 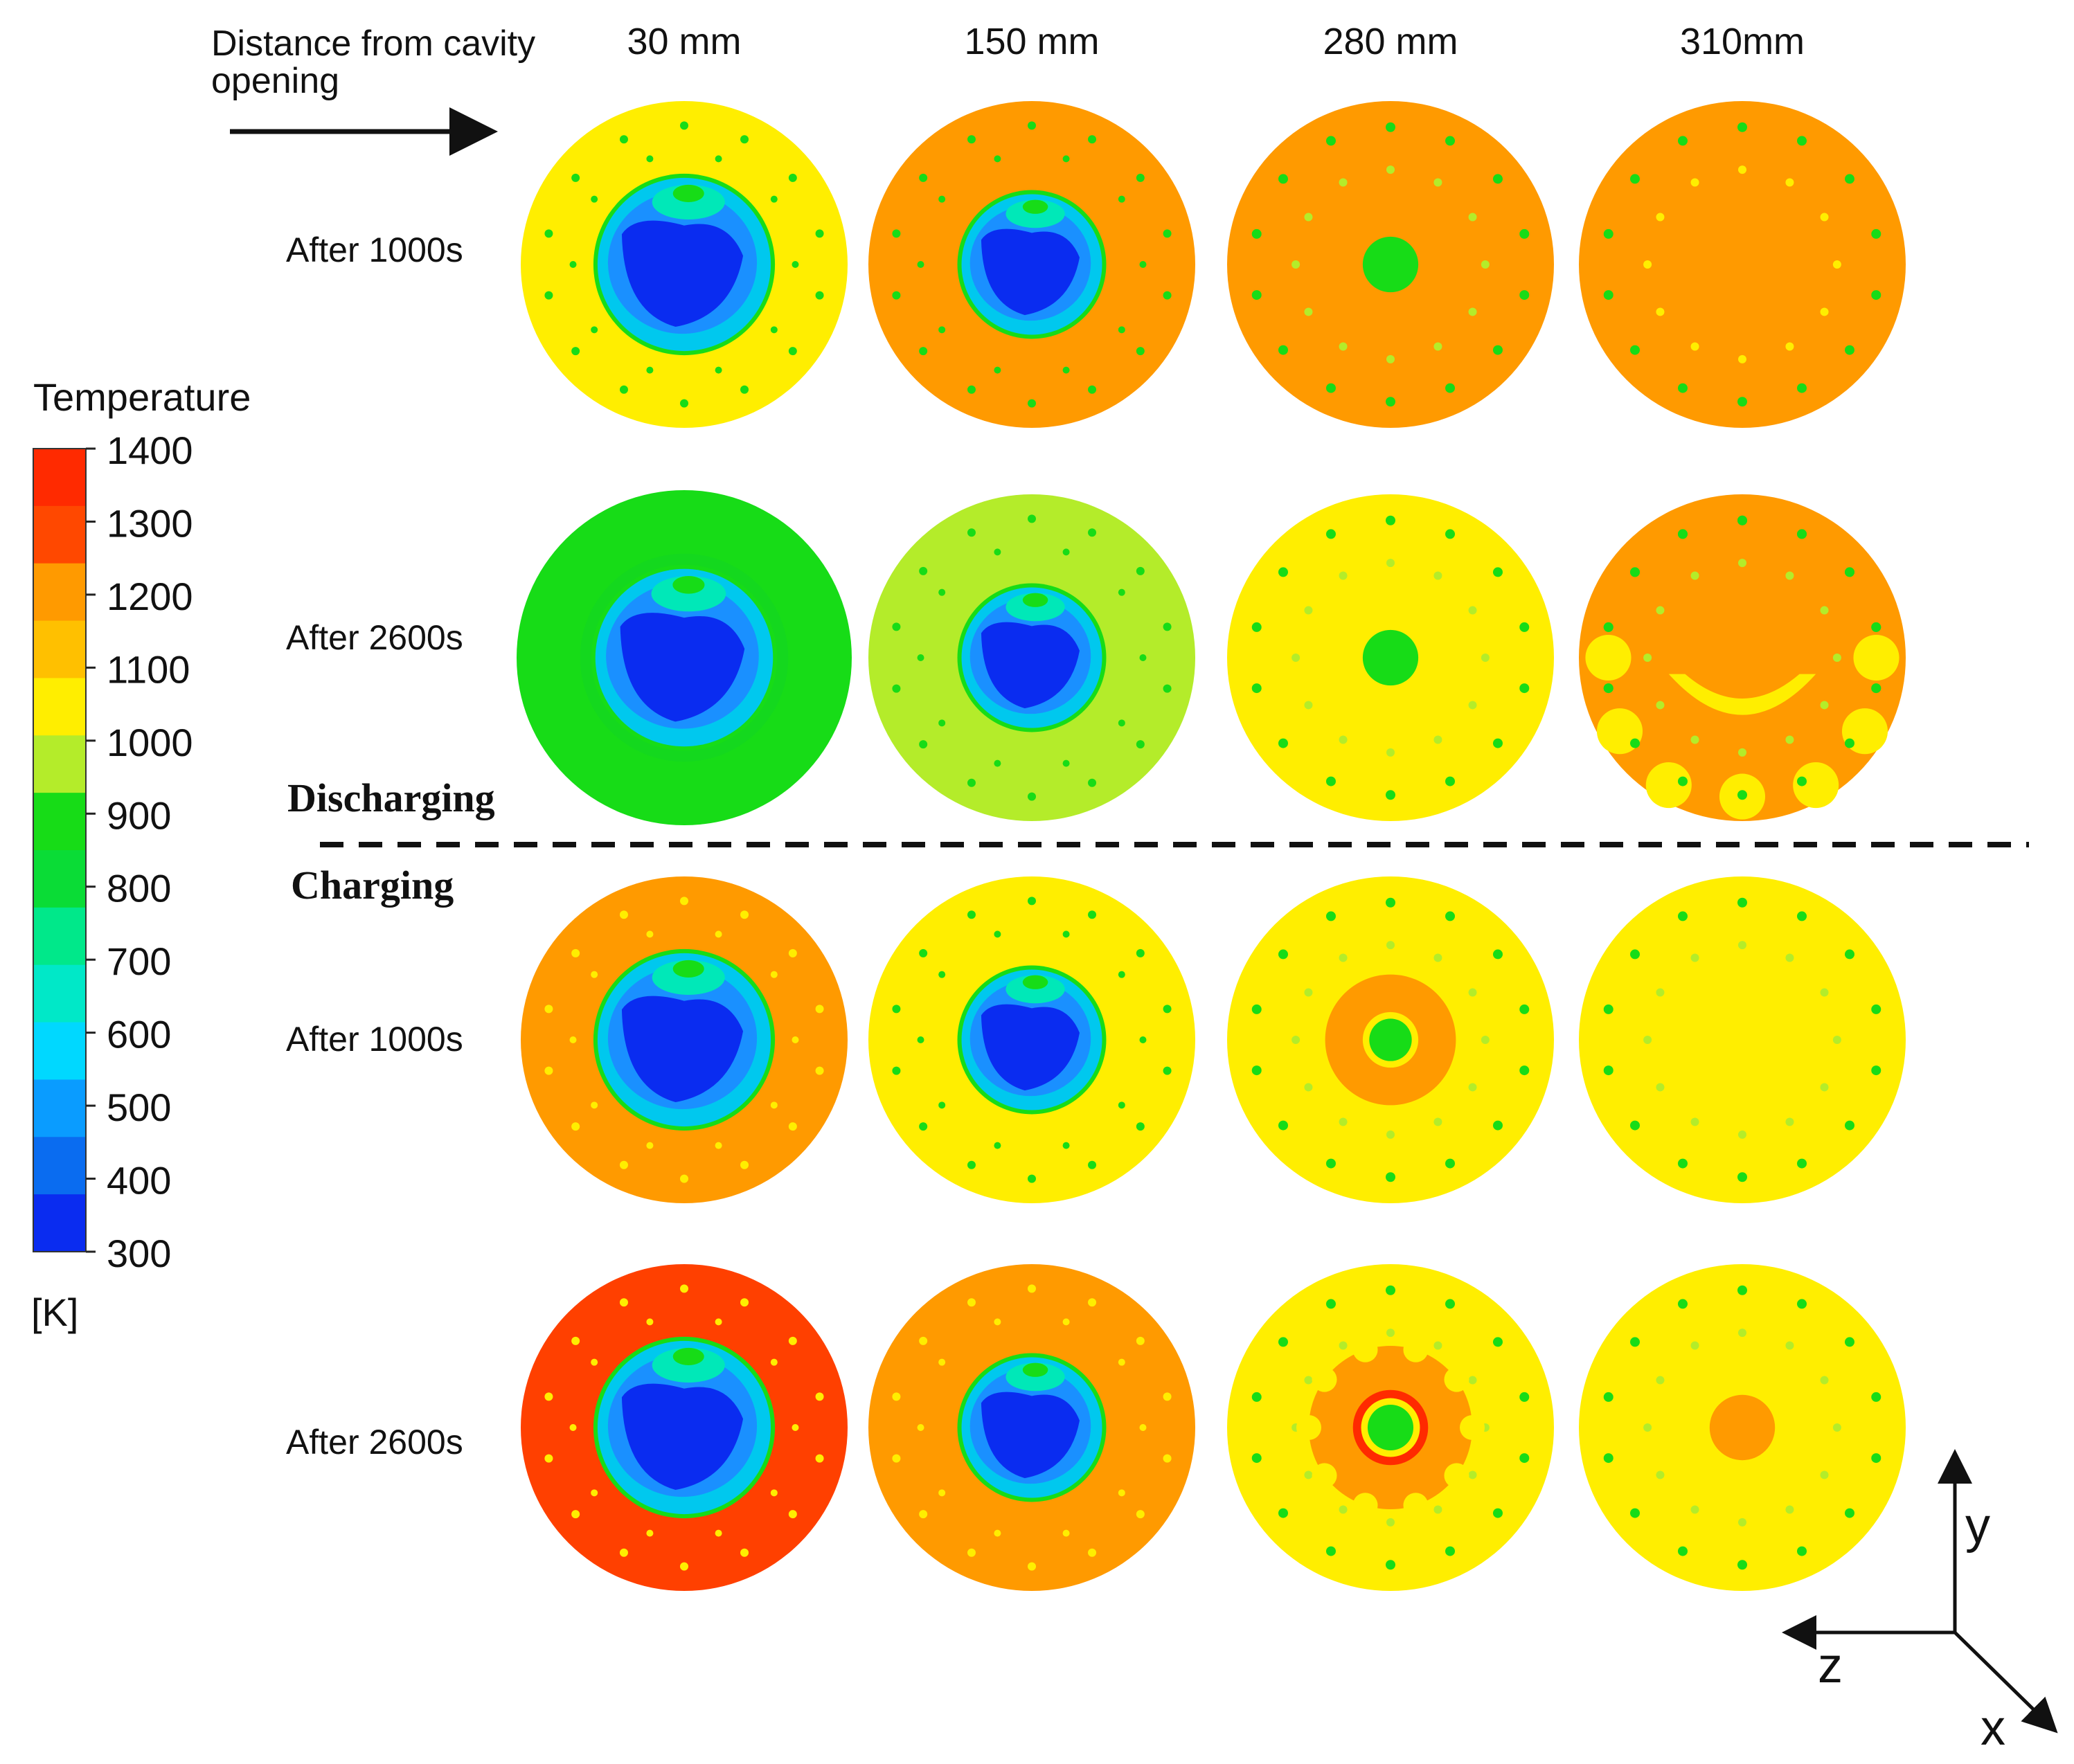 I want to click on column-header-30mm: 30 mm, so click(x=684, y=41).